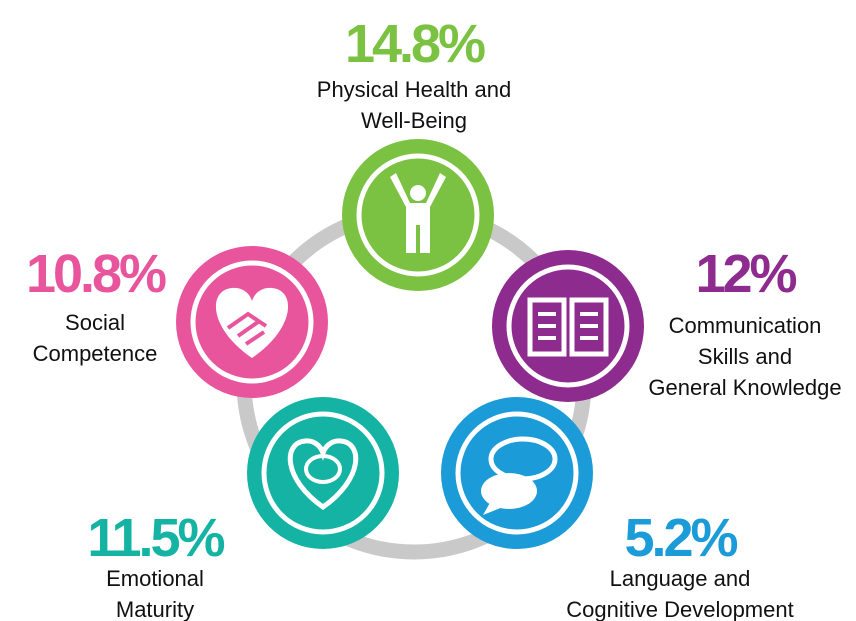 The width and height of the screenshot is (856, 621). What do you see at coordinates (155, 609) in the screenshot?
I see `node-label: Maturity` at bounding box center [155, 609].